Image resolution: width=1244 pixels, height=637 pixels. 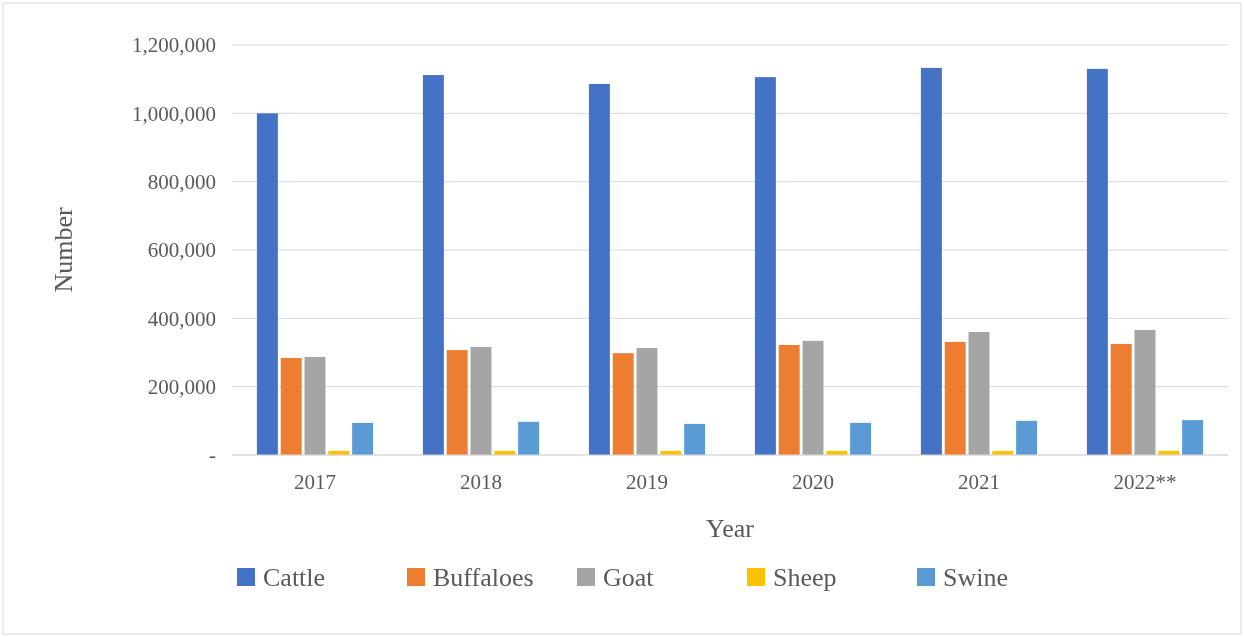 I want to click on x-tick-label: 2018, so click(x=481, y=482).